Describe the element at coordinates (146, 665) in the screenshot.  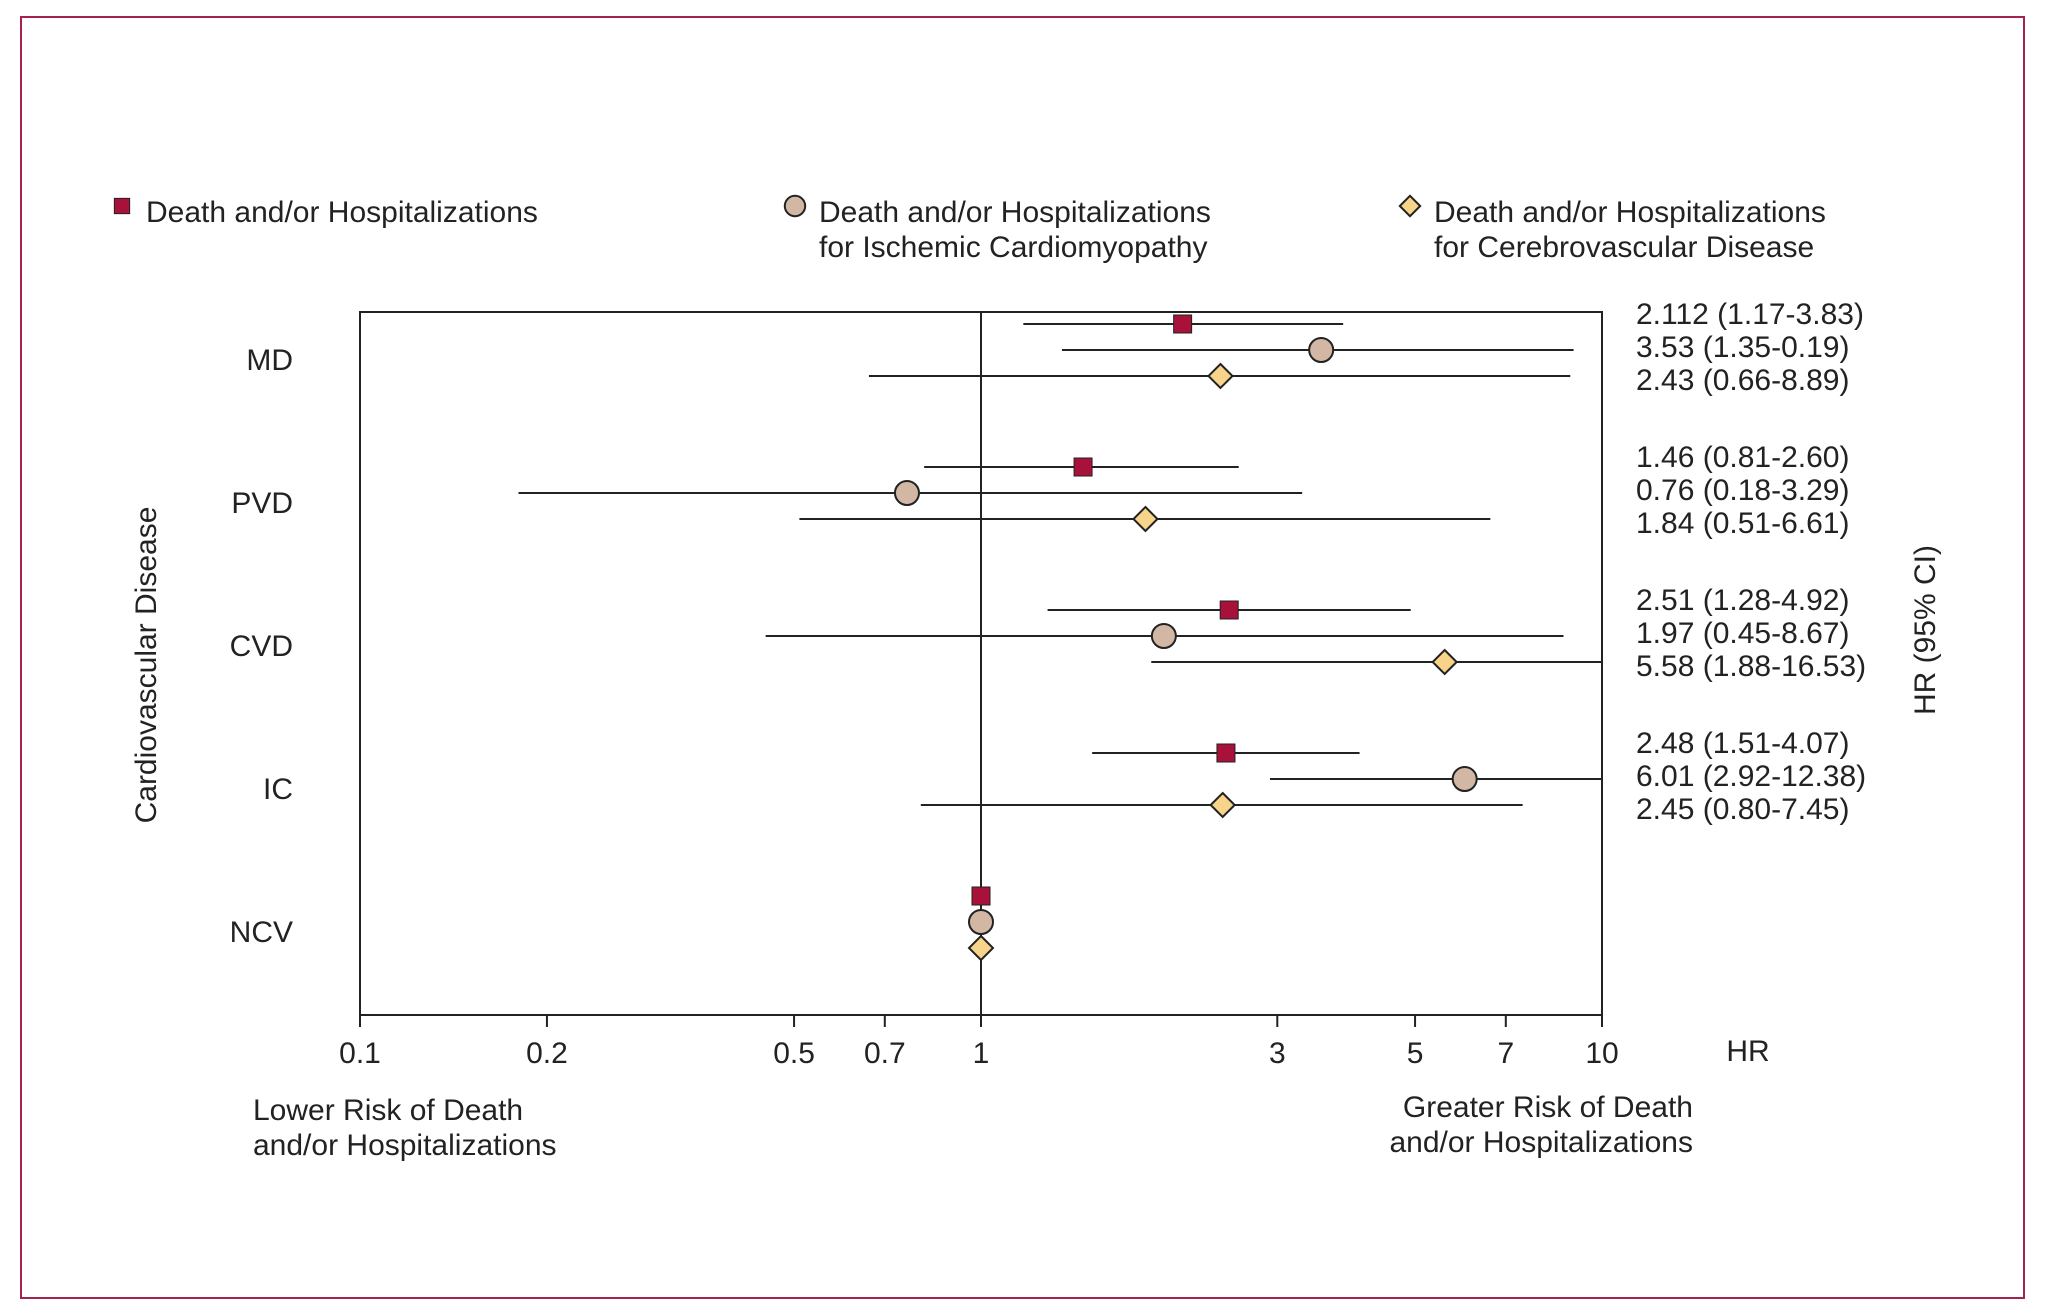
I see `y-axis-title: Cardiovascular Disease` at that location.